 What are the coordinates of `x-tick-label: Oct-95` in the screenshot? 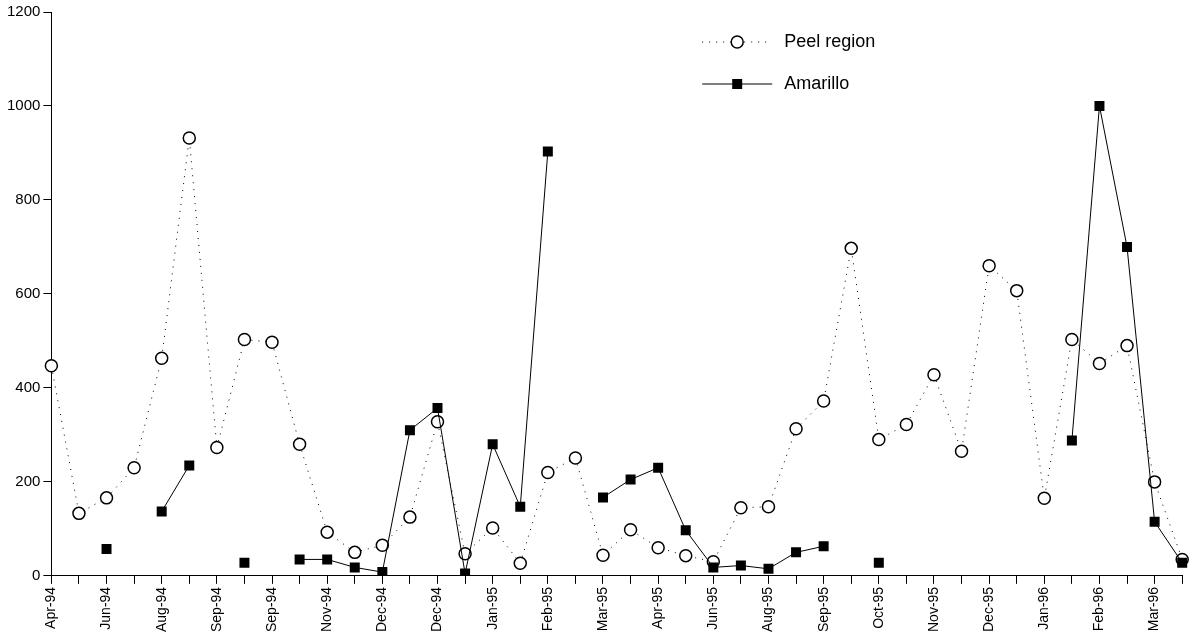 It's located at (877, 607).